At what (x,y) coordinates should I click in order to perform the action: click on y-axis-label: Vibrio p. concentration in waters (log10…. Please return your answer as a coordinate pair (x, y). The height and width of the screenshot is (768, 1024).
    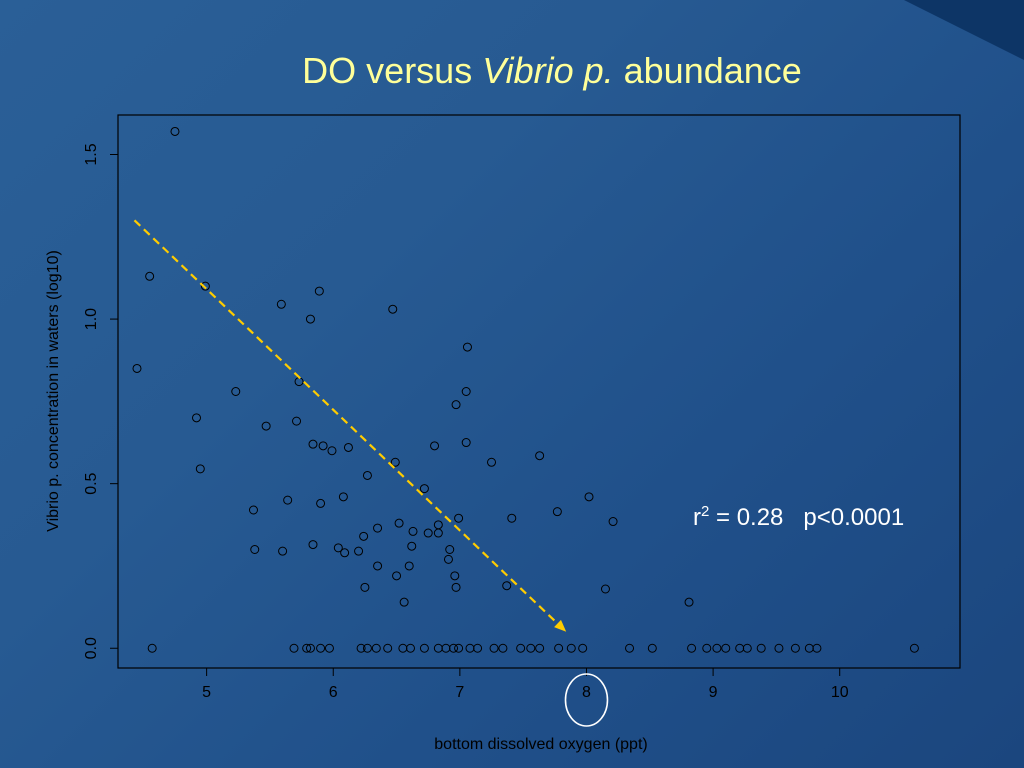
    Looking at the image, I should click on (53, 391).